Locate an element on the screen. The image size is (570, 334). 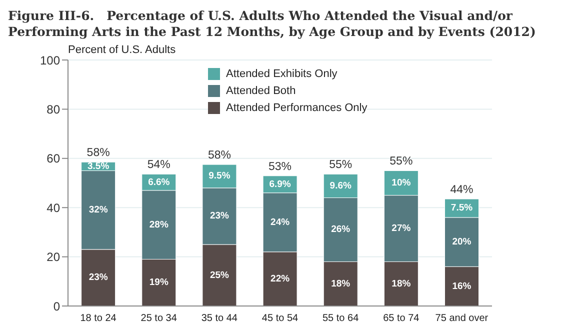
x-tick-label: 25 to 34 is located at coordinates (159, 318).